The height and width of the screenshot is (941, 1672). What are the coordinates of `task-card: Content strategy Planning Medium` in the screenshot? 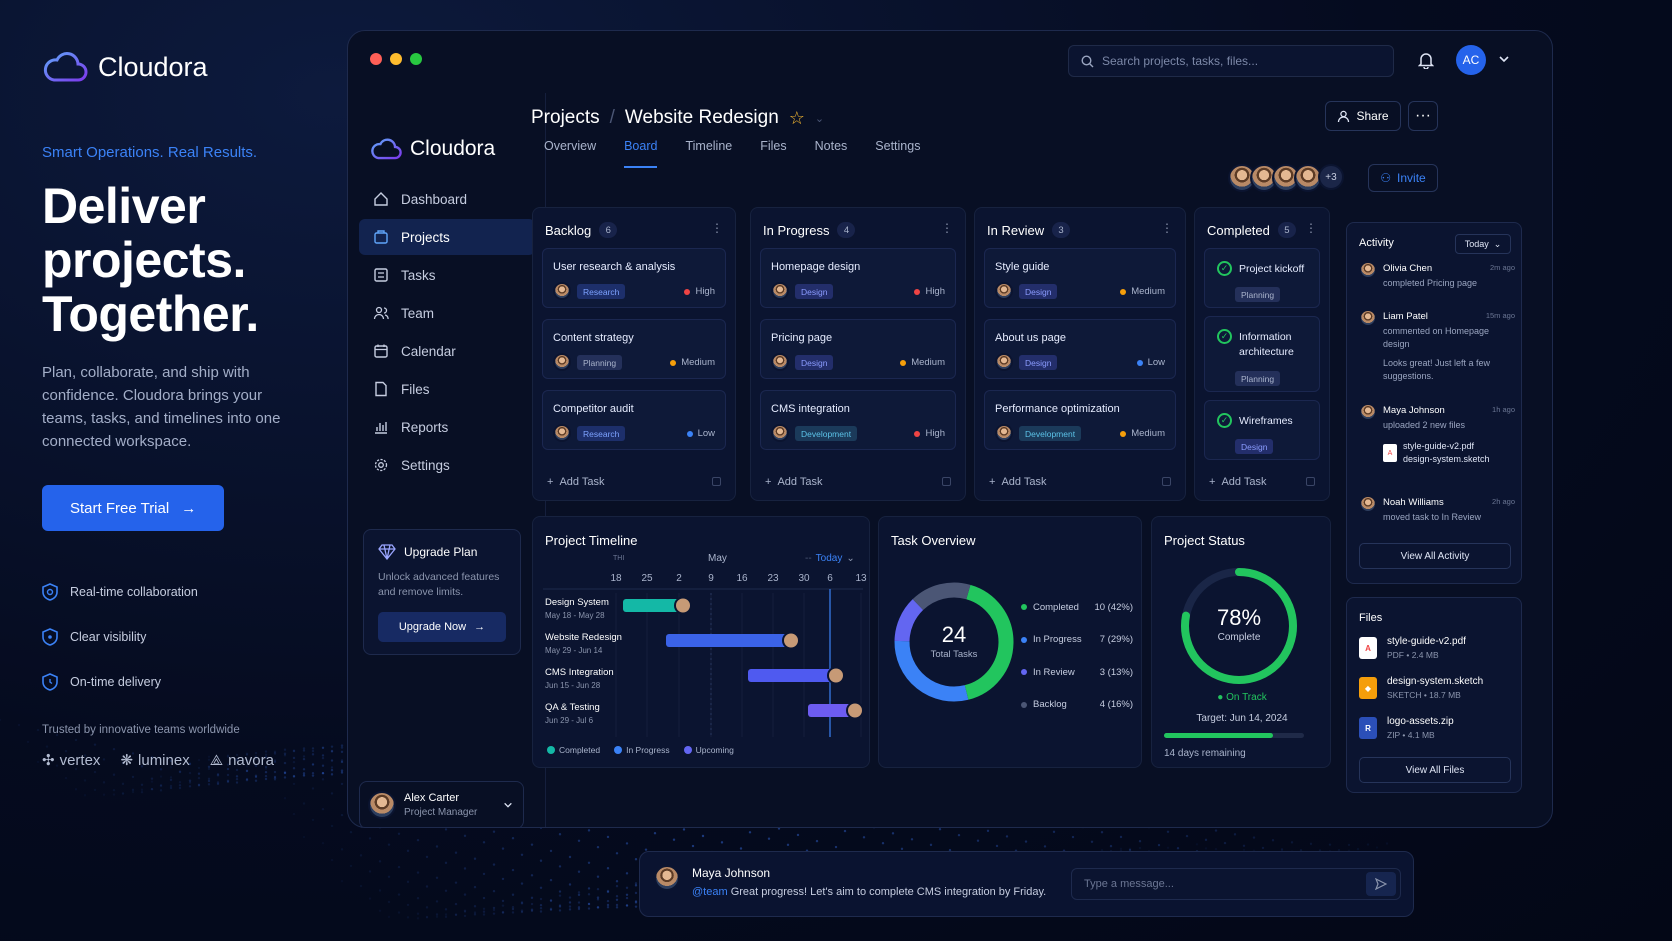 It's located at (634, 349).